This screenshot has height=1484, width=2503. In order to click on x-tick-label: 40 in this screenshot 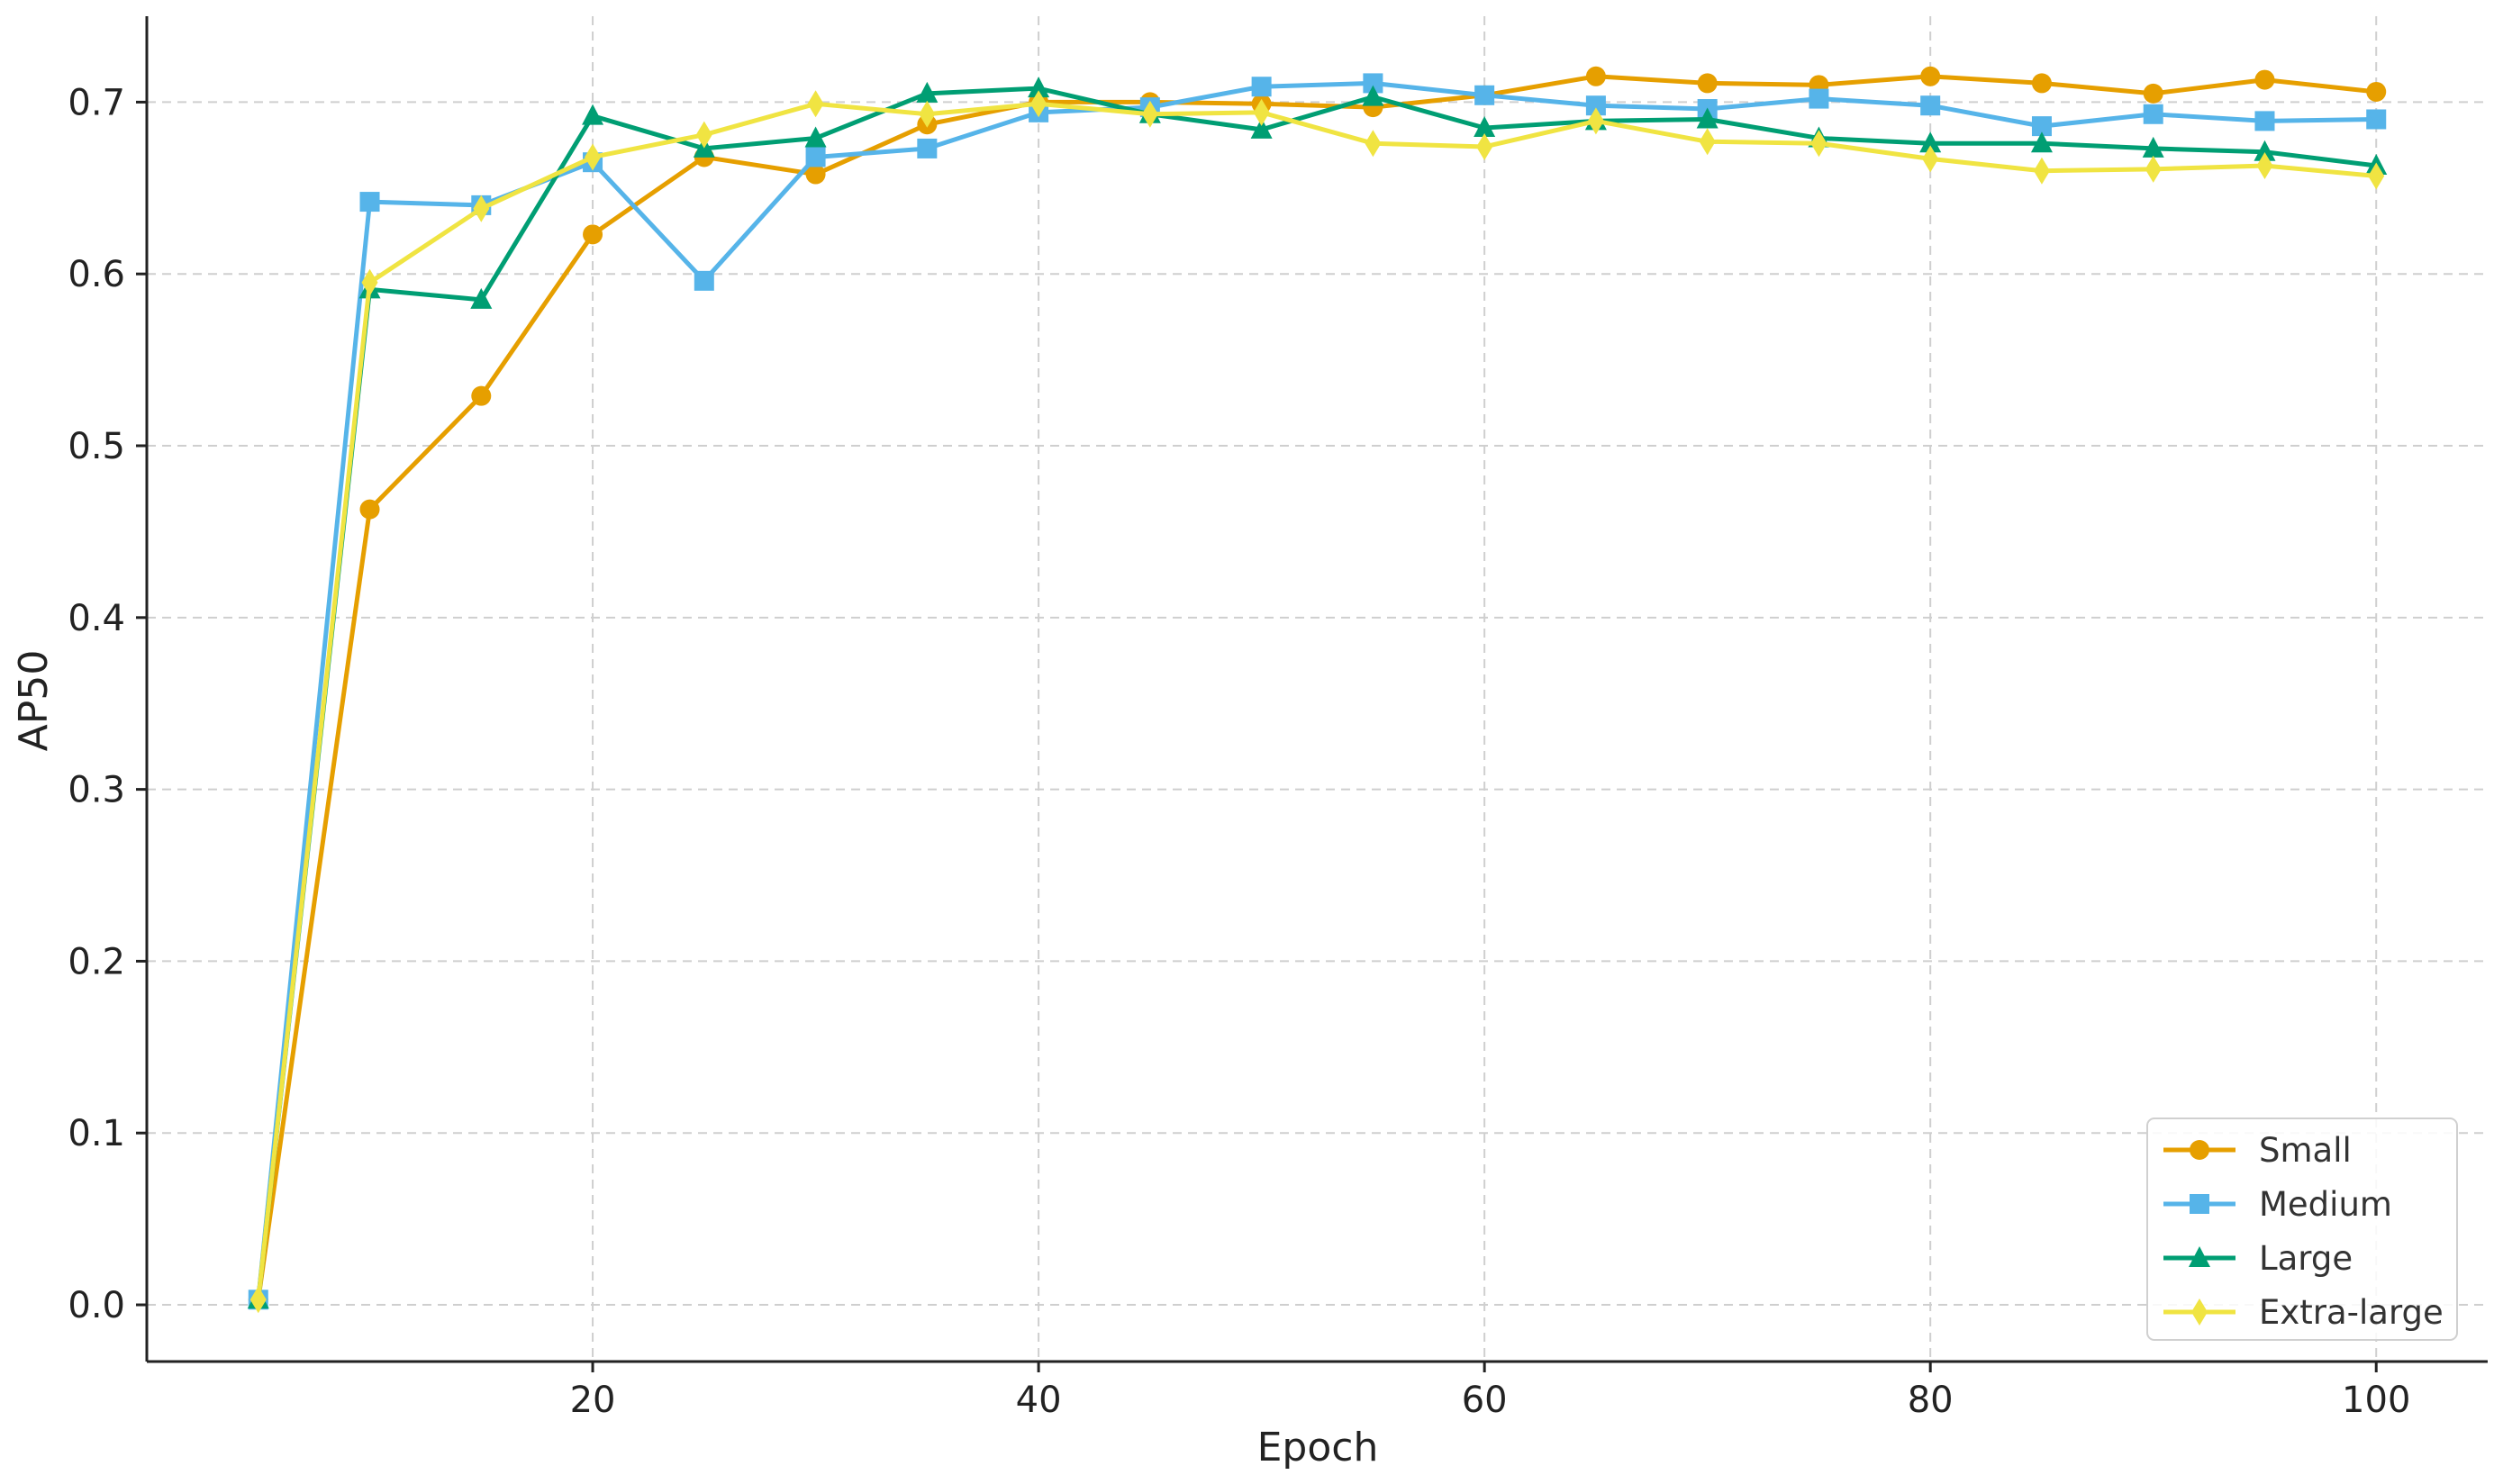, I will do `click(1039, 1400)`.